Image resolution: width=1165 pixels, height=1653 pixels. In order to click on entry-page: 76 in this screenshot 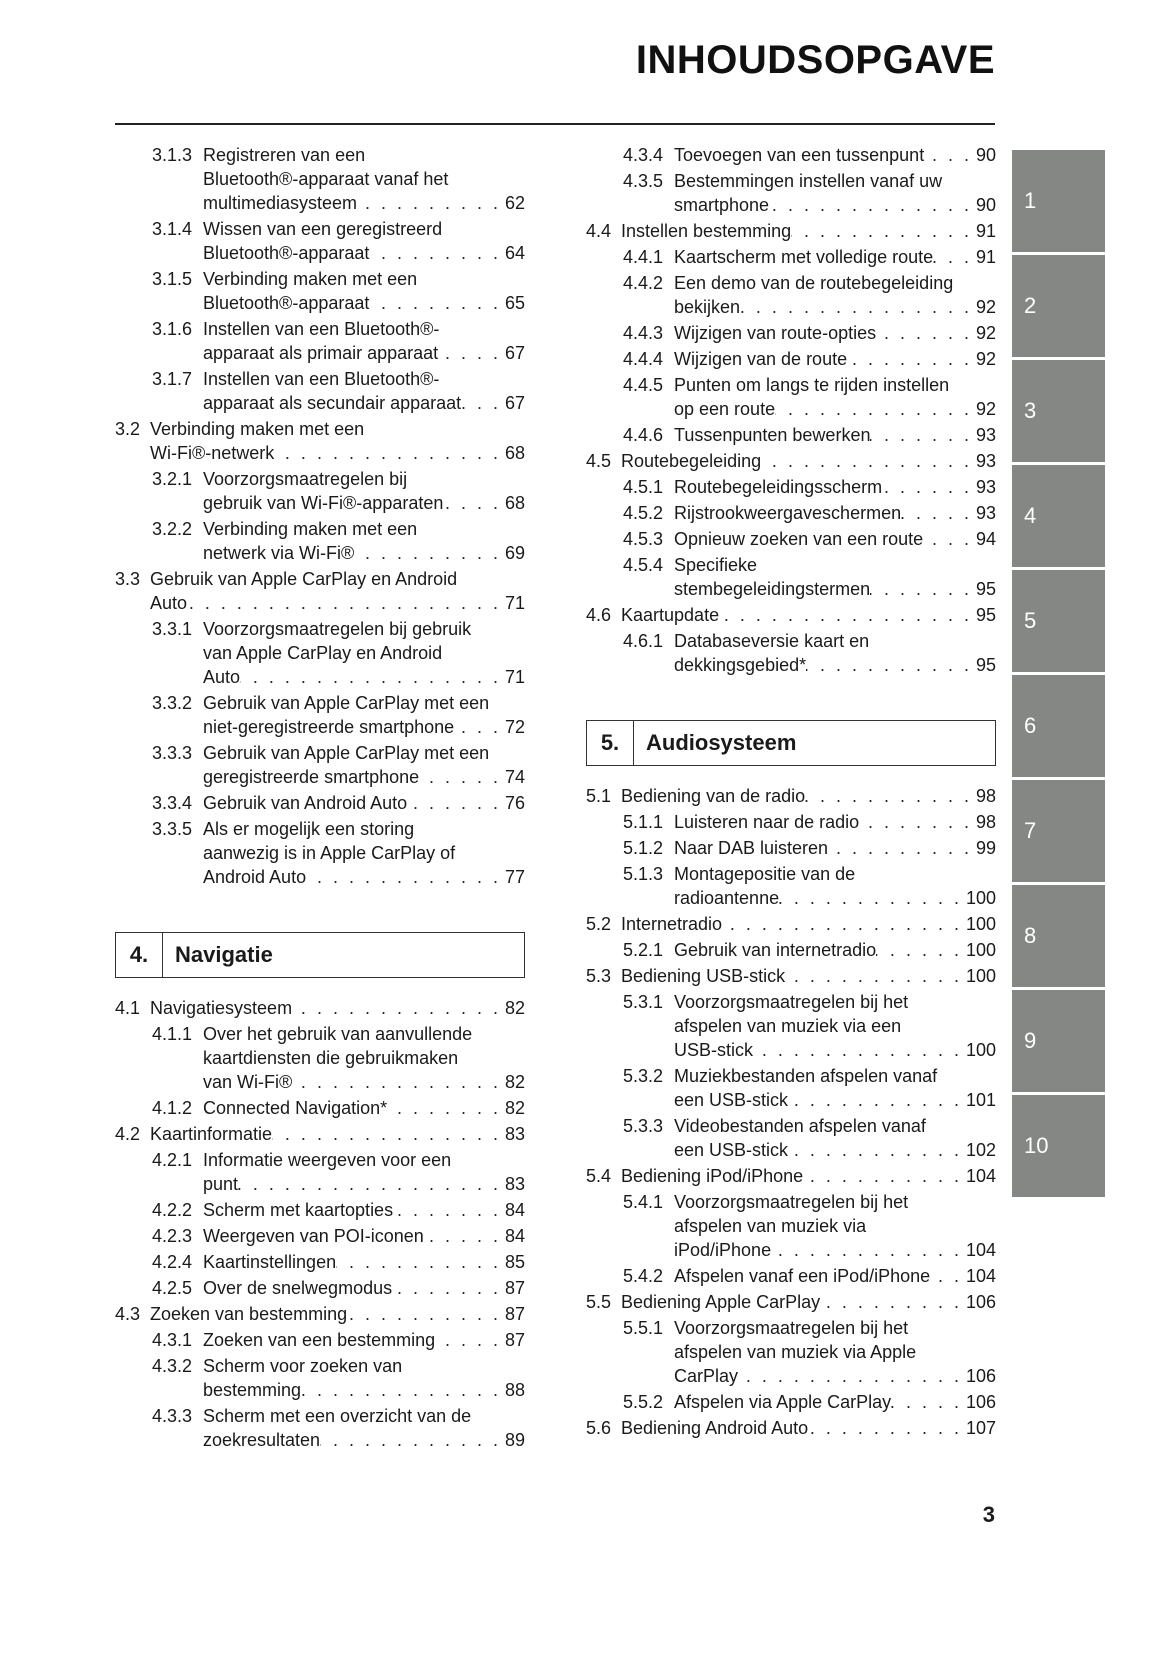, I will do `click(514, 803)`.